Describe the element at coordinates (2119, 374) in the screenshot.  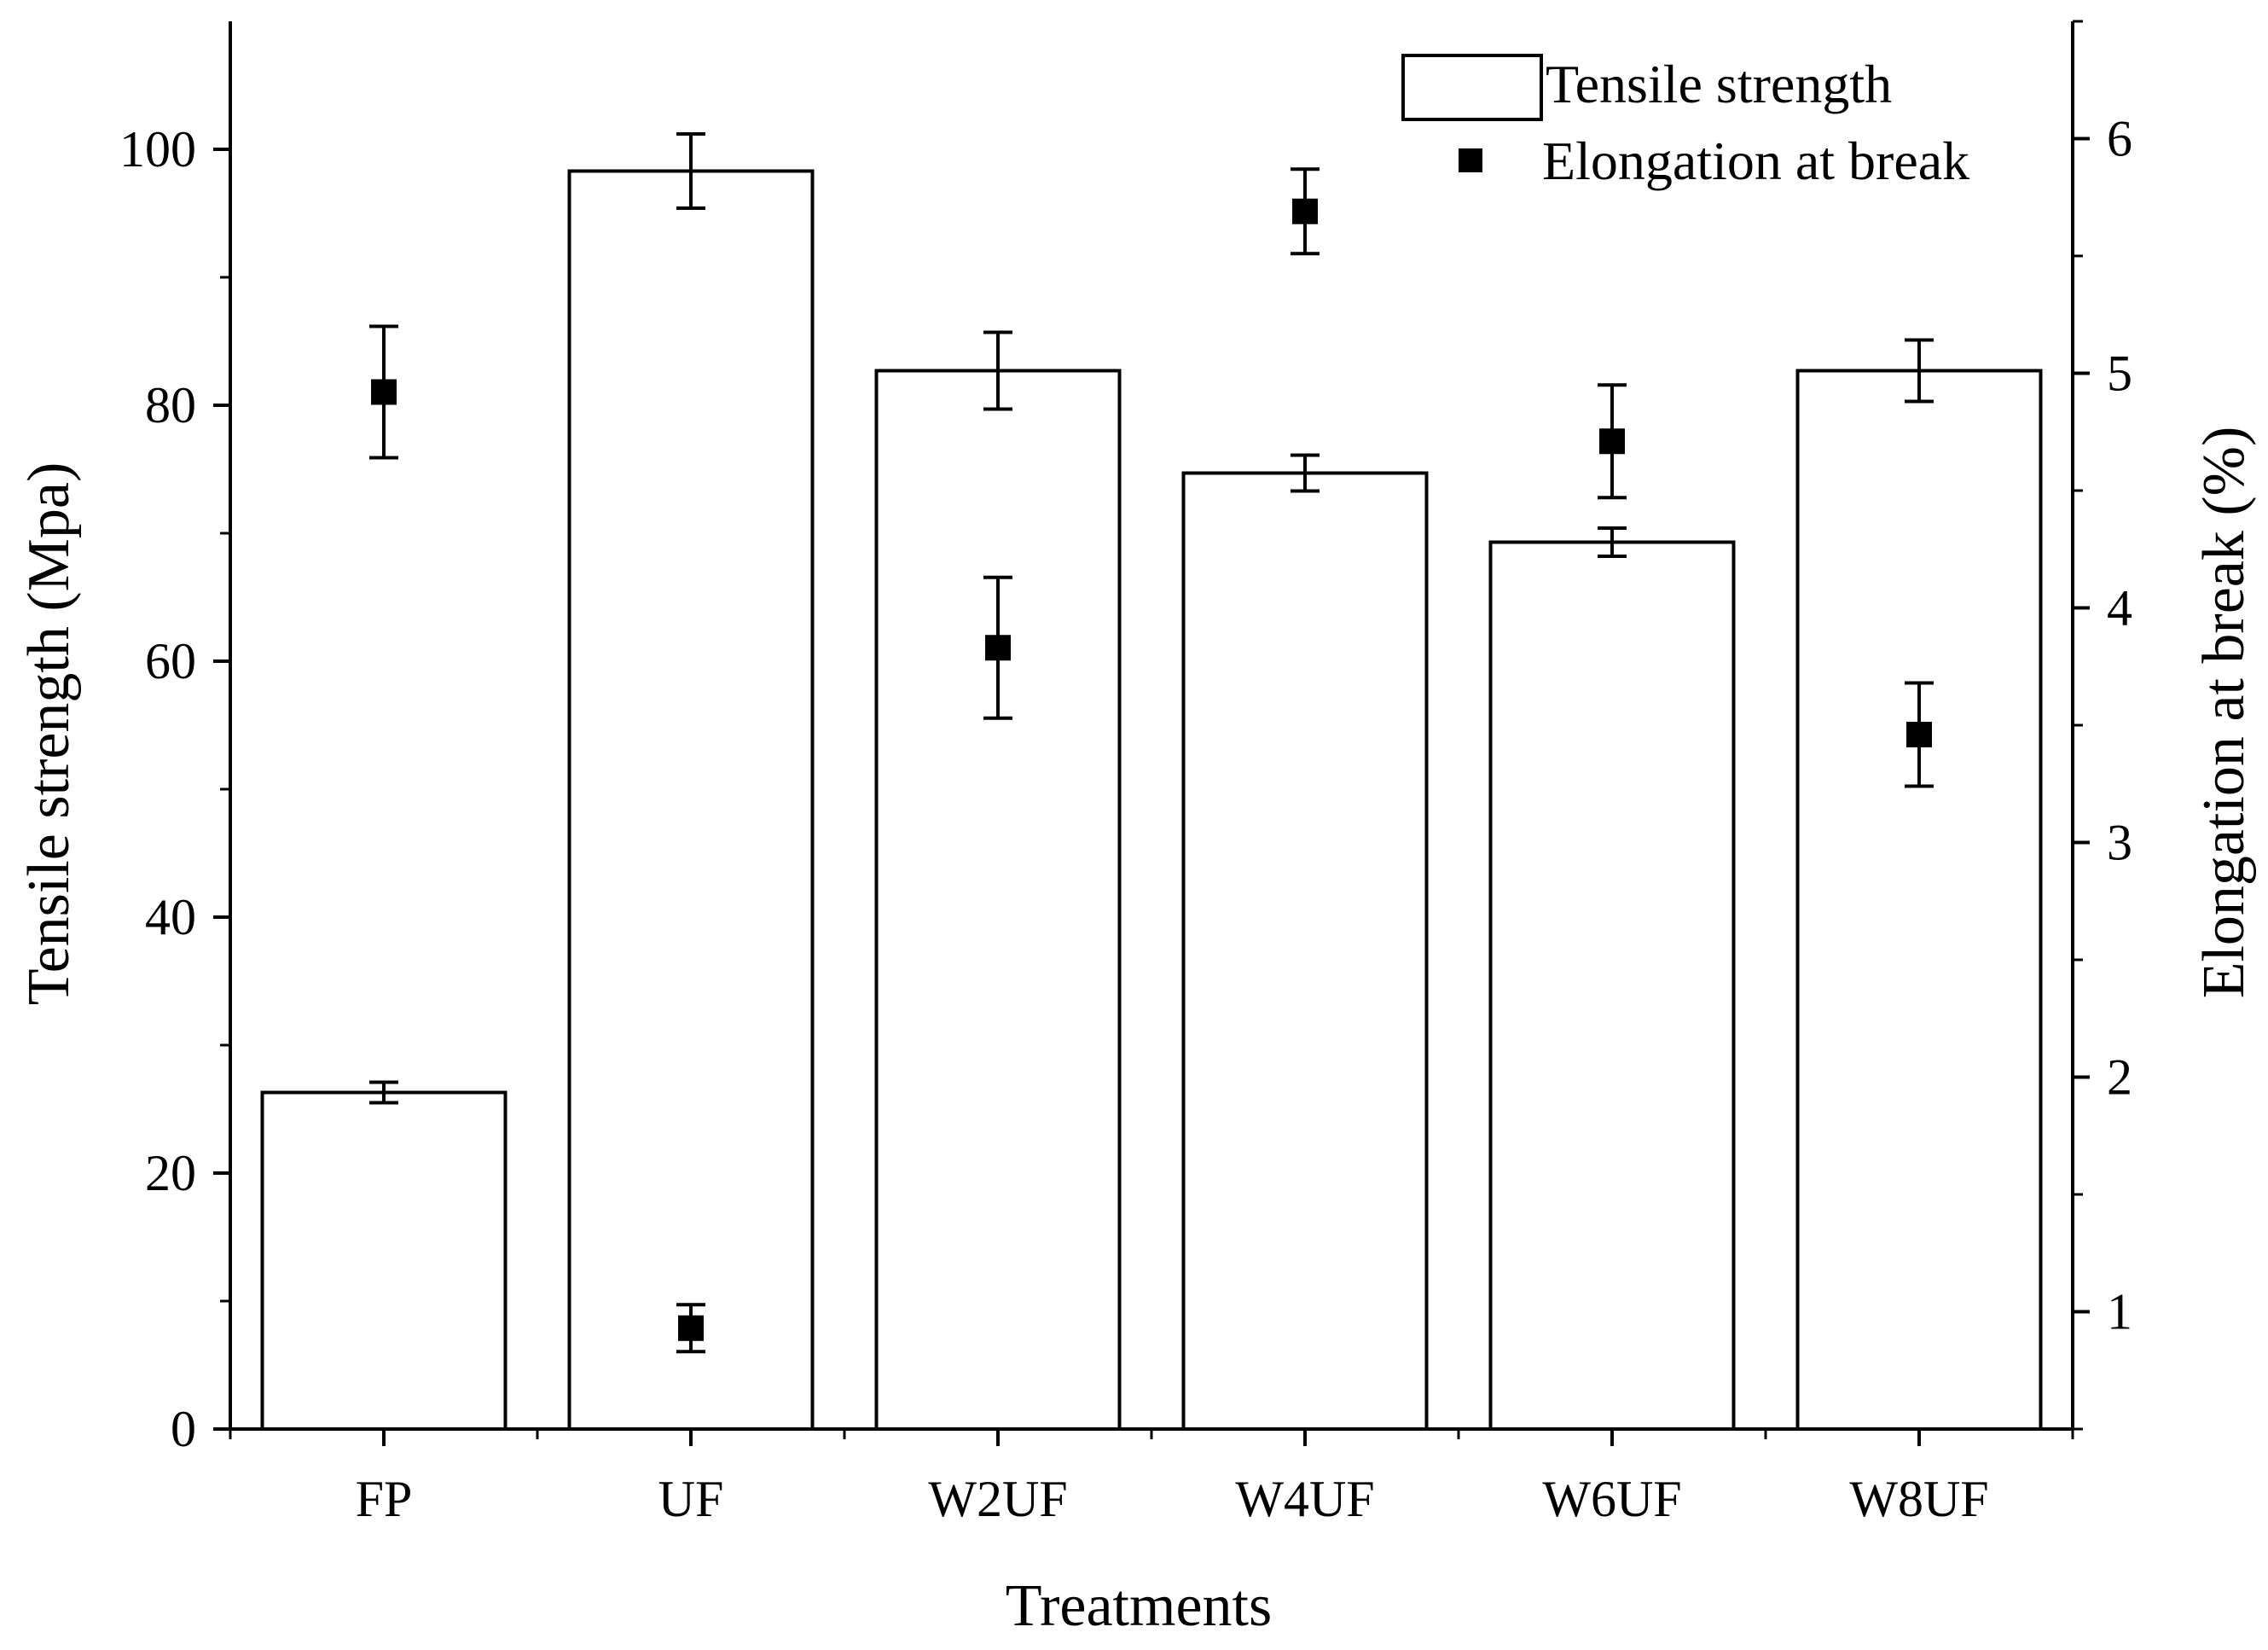
I see `y-right-tick-label: 5` at that location.